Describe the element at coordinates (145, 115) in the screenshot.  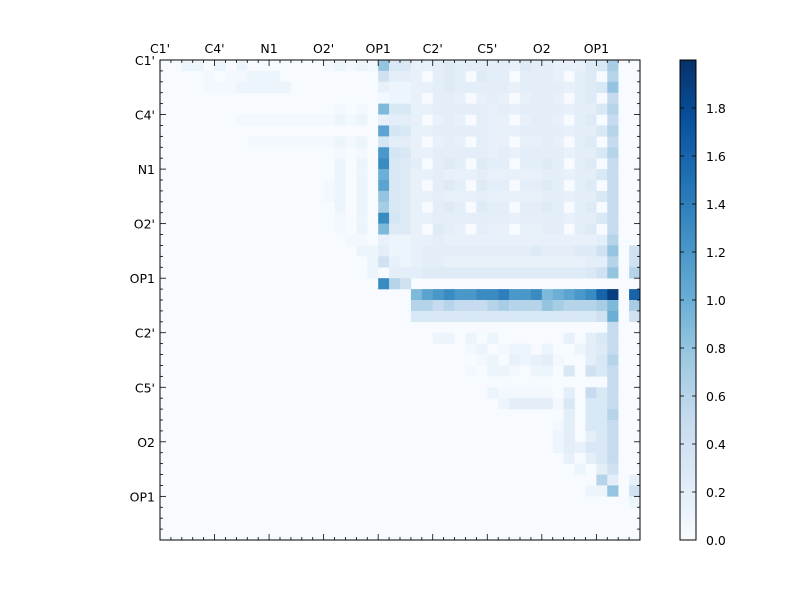
I see `y-tick-label: C4'` at that location.